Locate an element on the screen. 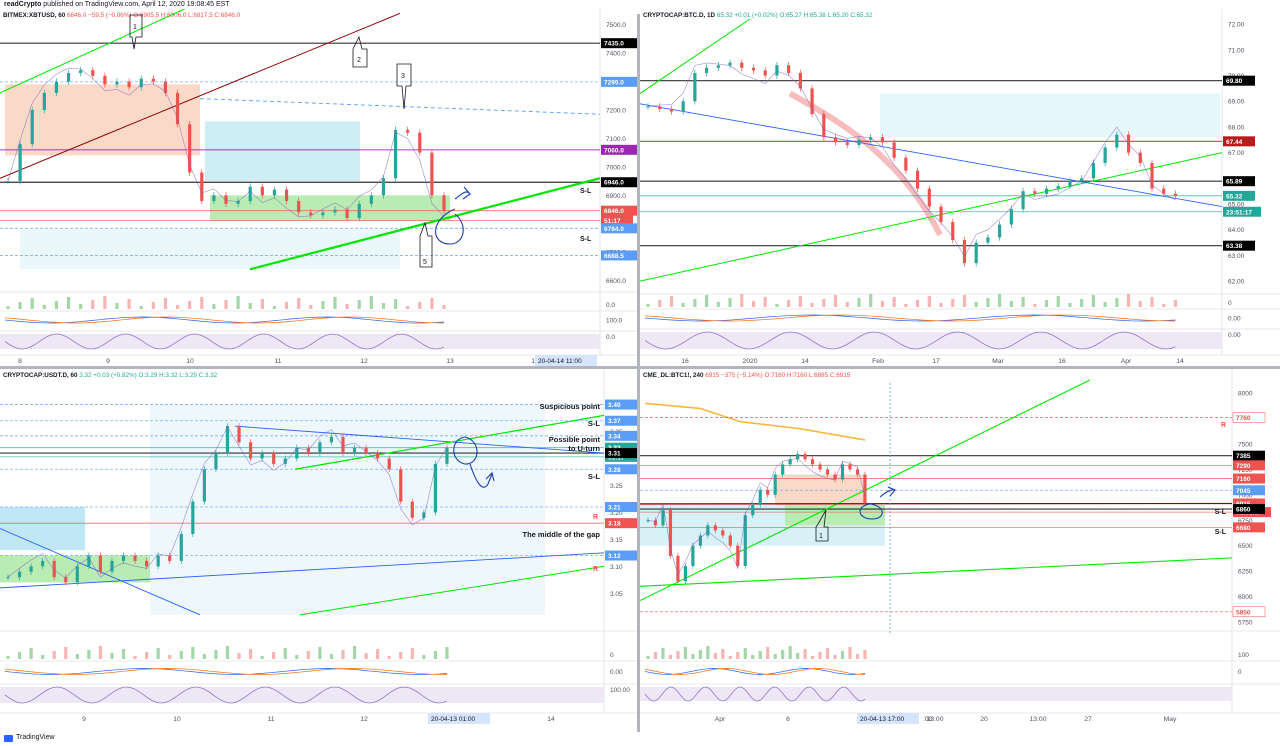 This screenshot has height=746, width=1280. horizontal-divider is located at coordinates (640, 367).